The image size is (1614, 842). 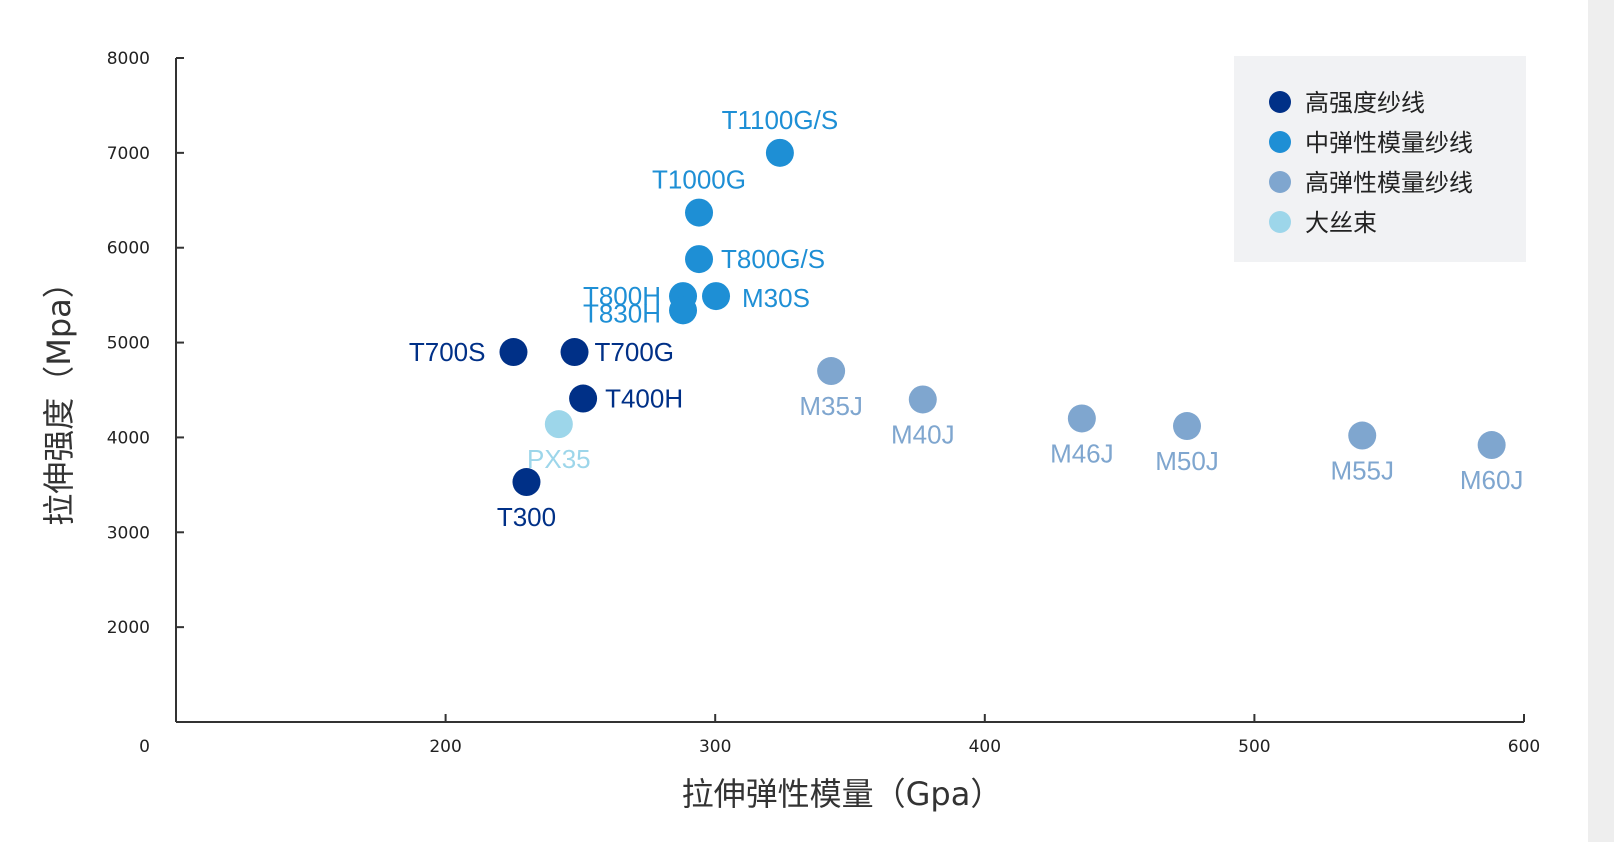 What do you see at coordinates (831, 406) in the screenshot?
I see `data-label: M35J` at bounding box center [831, 406].